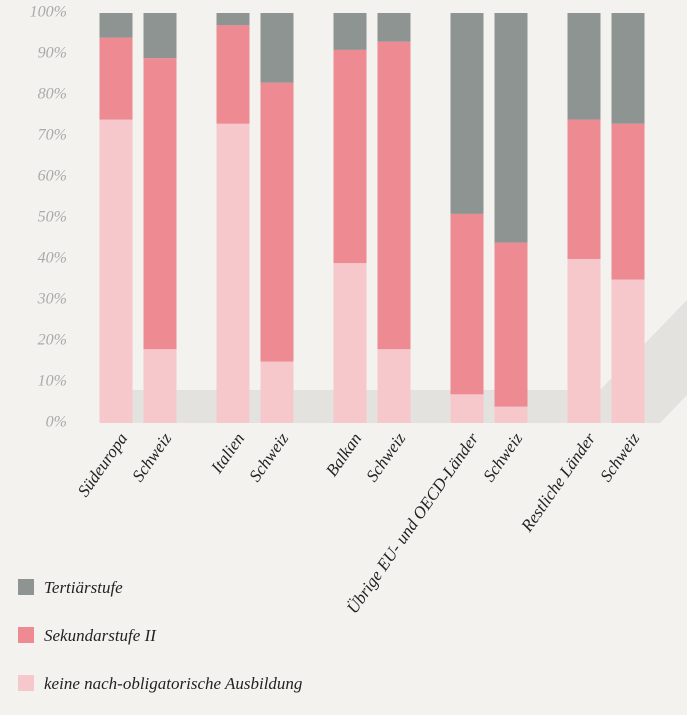 Image resolution: width=687 pixels, height=715 pixels. What do you see at coordinates (163, 635) in the screenshot?
I see `legend-item: Sekundarstufe II` at bounding box center [163, 635].